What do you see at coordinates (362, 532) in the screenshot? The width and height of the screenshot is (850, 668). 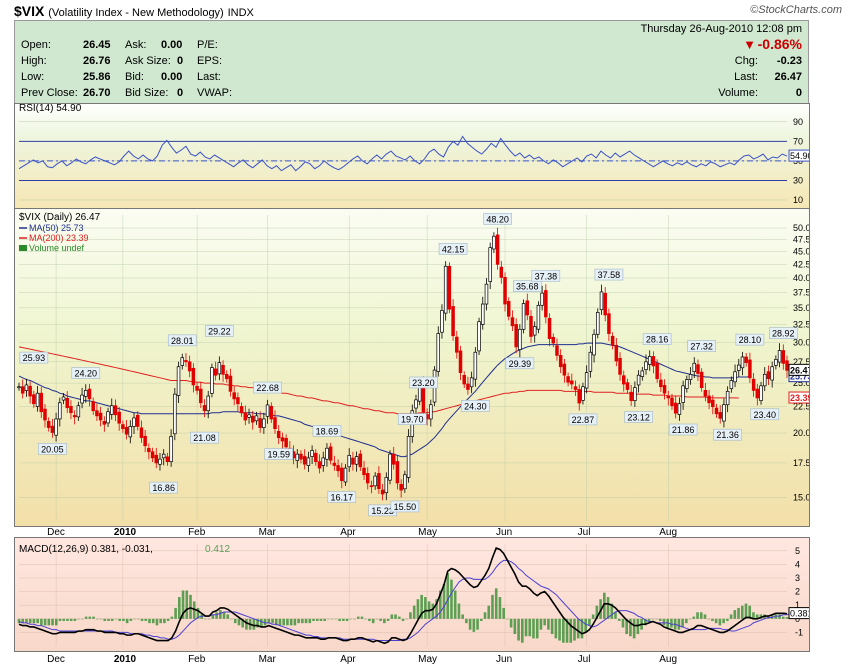 I see `x-axis-top: Dec 2010 Feb Mar Apr May Jun Jul Aug` at bounding box center [362, 532].